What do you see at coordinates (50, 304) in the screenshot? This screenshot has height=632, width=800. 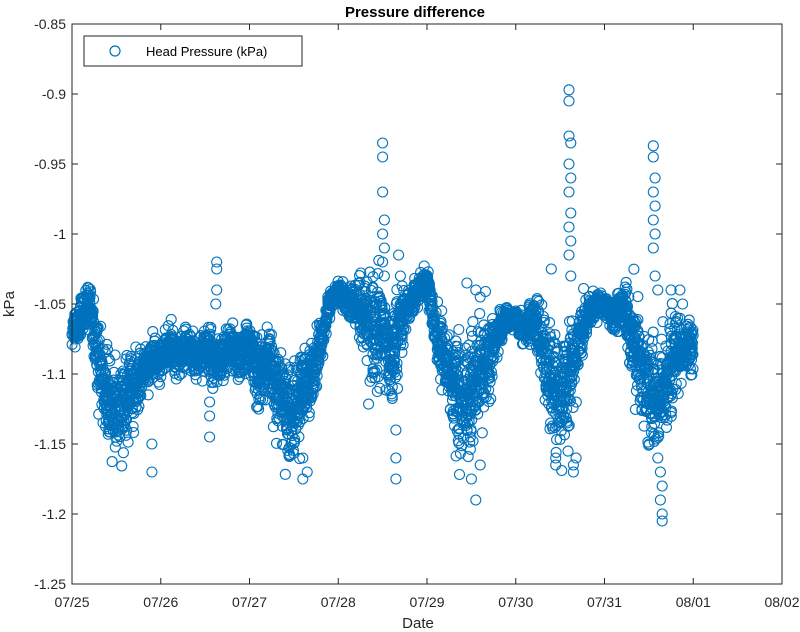 I see `y-tick-label: -1.05` at bounding box center [50, 304].